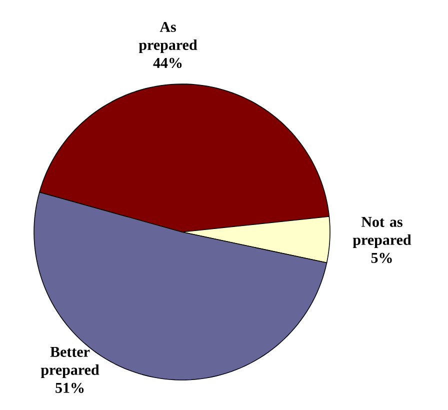  I want to click on slice-label: Better prepared, so click(70, 362).